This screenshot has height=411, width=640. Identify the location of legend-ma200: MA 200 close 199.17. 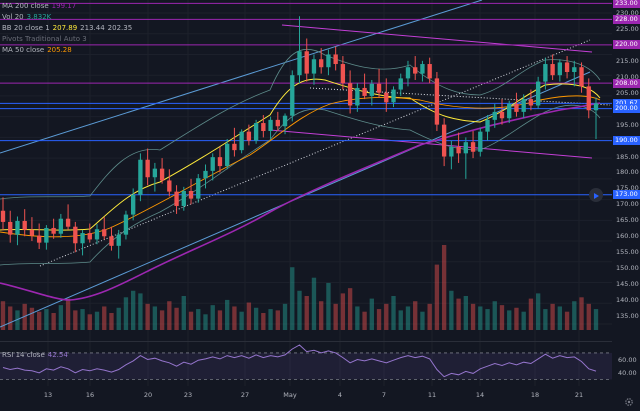
(39, 6).